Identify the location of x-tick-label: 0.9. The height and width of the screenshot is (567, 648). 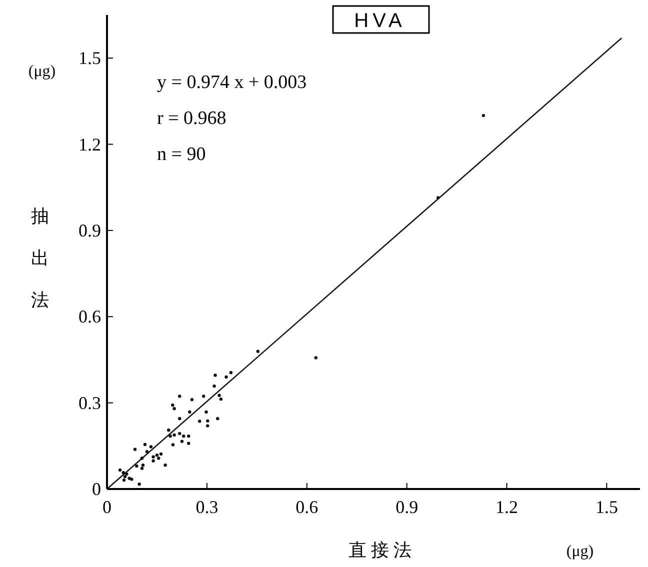
(407, 507).